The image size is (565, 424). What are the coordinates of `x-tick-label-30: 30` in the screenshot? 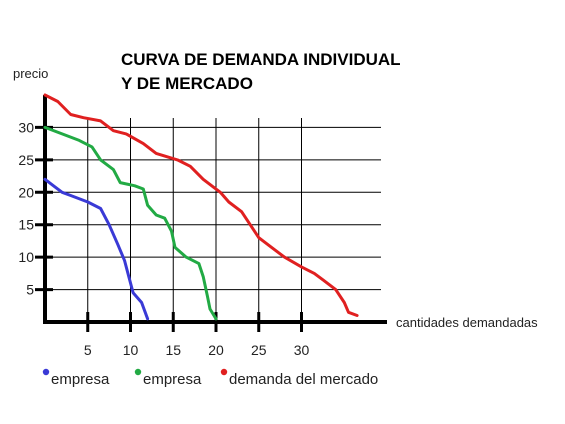 It's located at (302, 350).